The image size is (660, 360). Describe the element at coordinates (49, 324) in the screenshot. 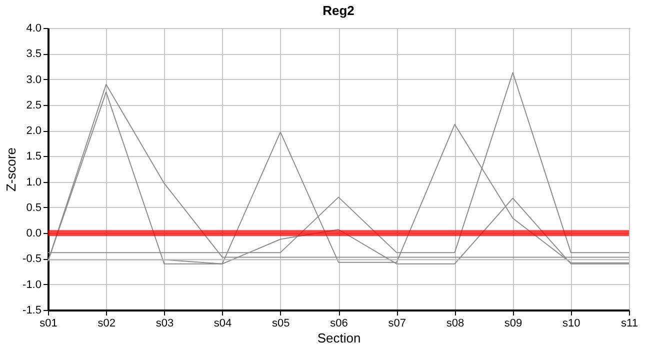

I see `x-tick-label: s01` at that location.